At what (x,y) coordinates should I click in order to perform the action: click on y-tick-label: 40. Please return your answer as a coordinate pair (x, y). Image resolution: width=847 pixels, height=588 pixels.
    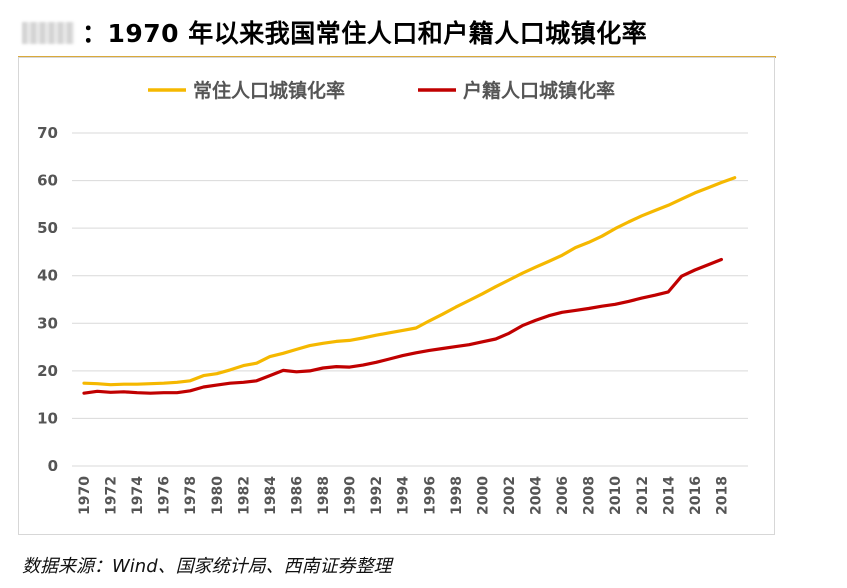
    Looking at the image, I should click on (47, 276).